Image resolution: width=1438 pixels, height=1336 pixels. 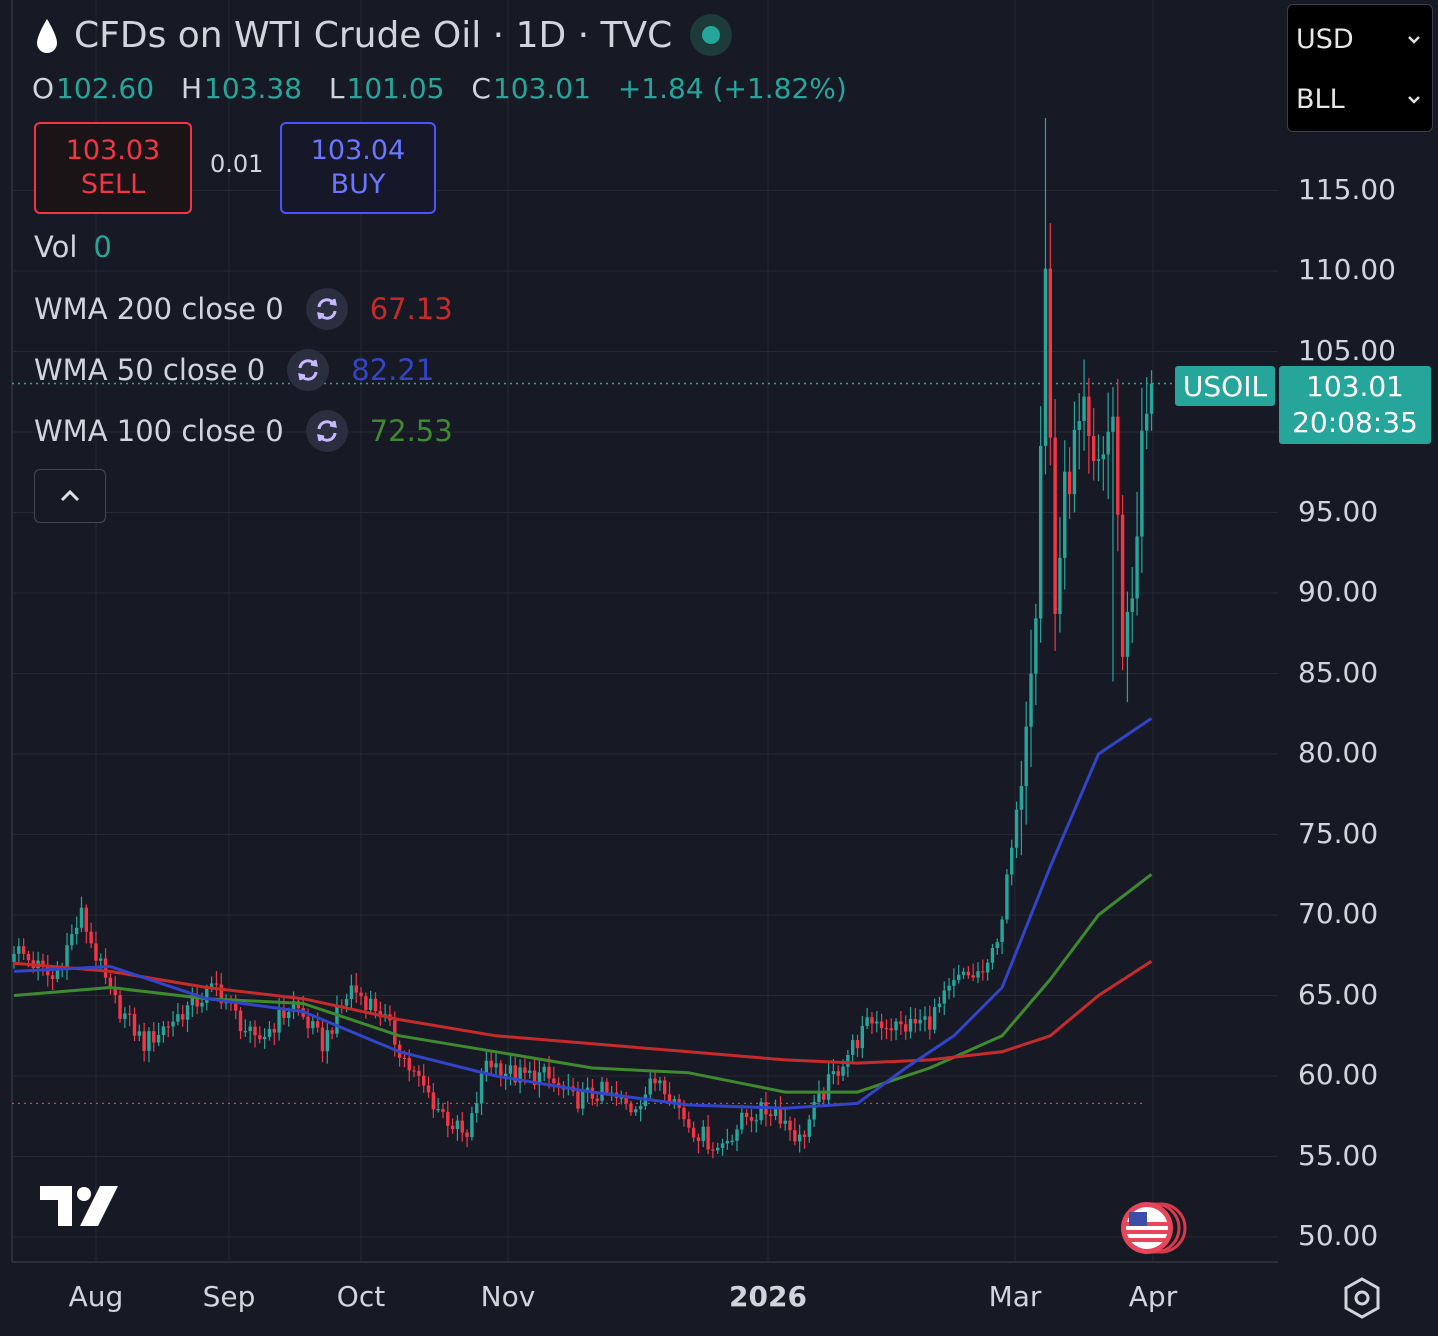 What do you see at coordinates (1338, 1074) in the screenshot?
I see `y-tick-label: 60.00` at bounding box center [1338, 1074].